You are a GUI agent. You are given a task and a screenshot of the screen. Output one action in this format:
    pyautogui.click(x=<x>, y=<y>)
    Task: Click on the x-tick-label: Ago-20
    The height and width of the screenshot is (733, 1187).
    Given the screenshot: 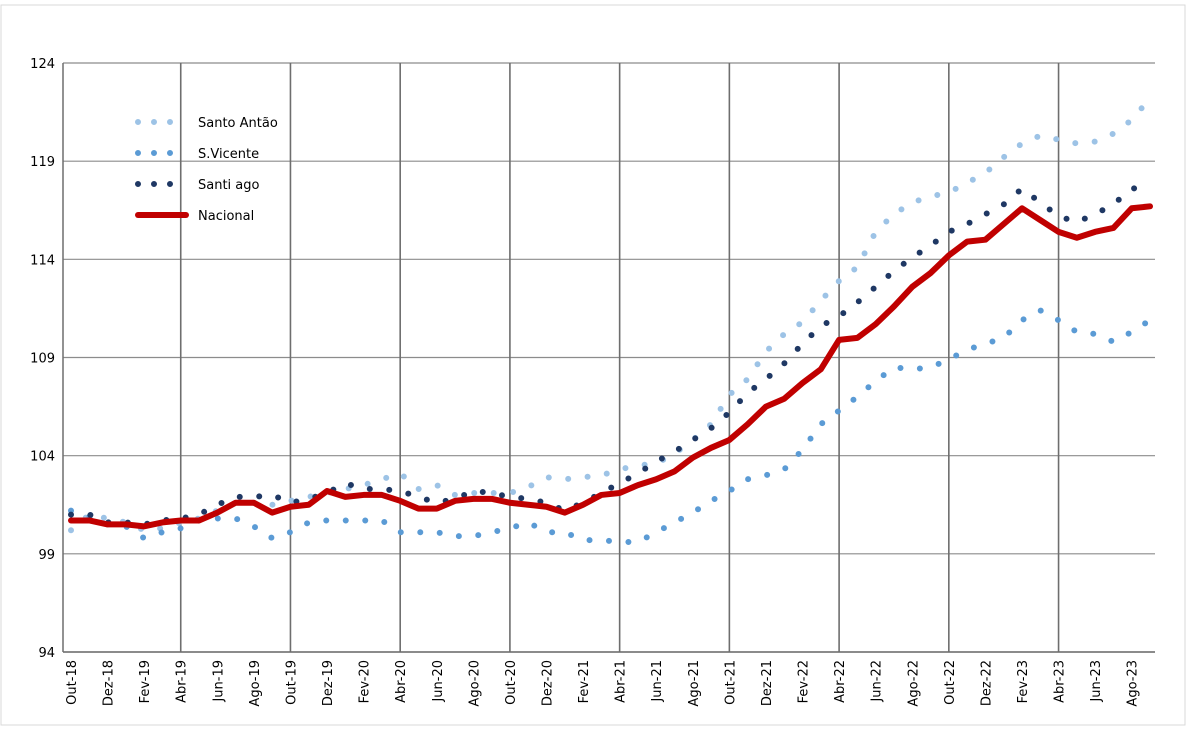 What is the action you would take?
    pyautogui.click(x=474, y=683)
    